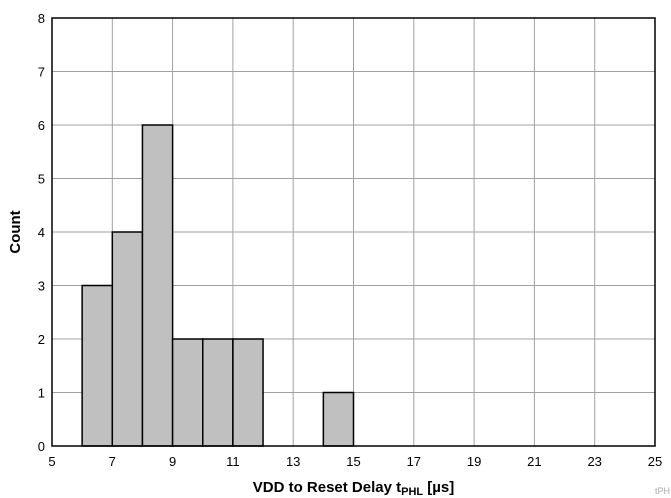  What do you see at coordinates (41, 72) in the screenshot?
I see `y-tick-label: 7` at bounding box center [41, 72].